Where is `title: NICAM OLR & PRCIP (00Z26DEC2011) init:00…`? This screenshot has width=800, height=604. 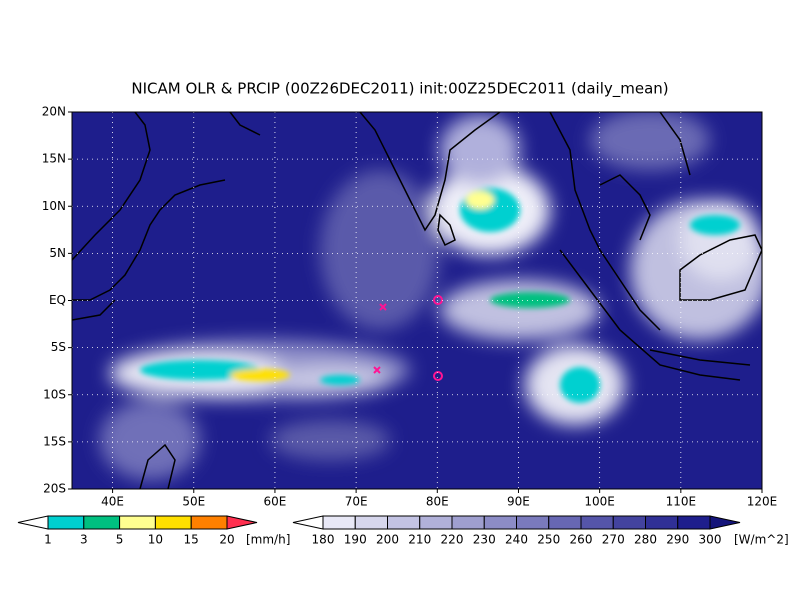
title: NICAM OLR & PRCIP (00Z26DEC2011) init:00… is located at coordinates (399, 89).